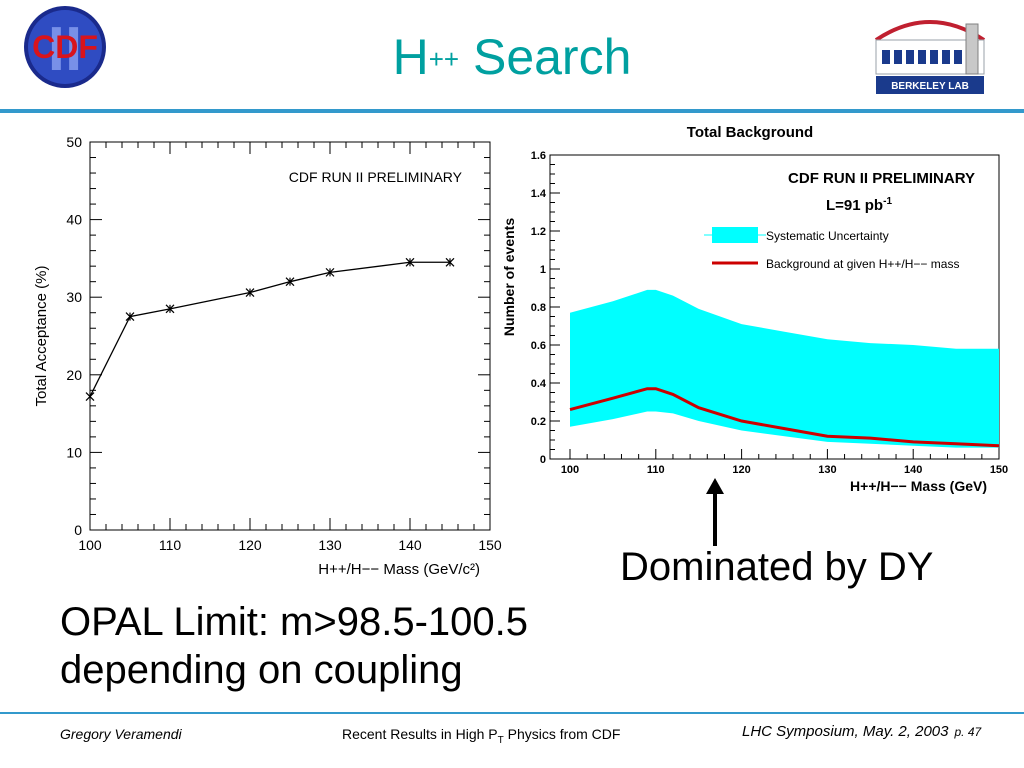 Image resolution: width=1024 pixels, height=768 pixels. Describe the element at coordinates (269, 329) in the screenshot. I see `acceptance-line` at that location.